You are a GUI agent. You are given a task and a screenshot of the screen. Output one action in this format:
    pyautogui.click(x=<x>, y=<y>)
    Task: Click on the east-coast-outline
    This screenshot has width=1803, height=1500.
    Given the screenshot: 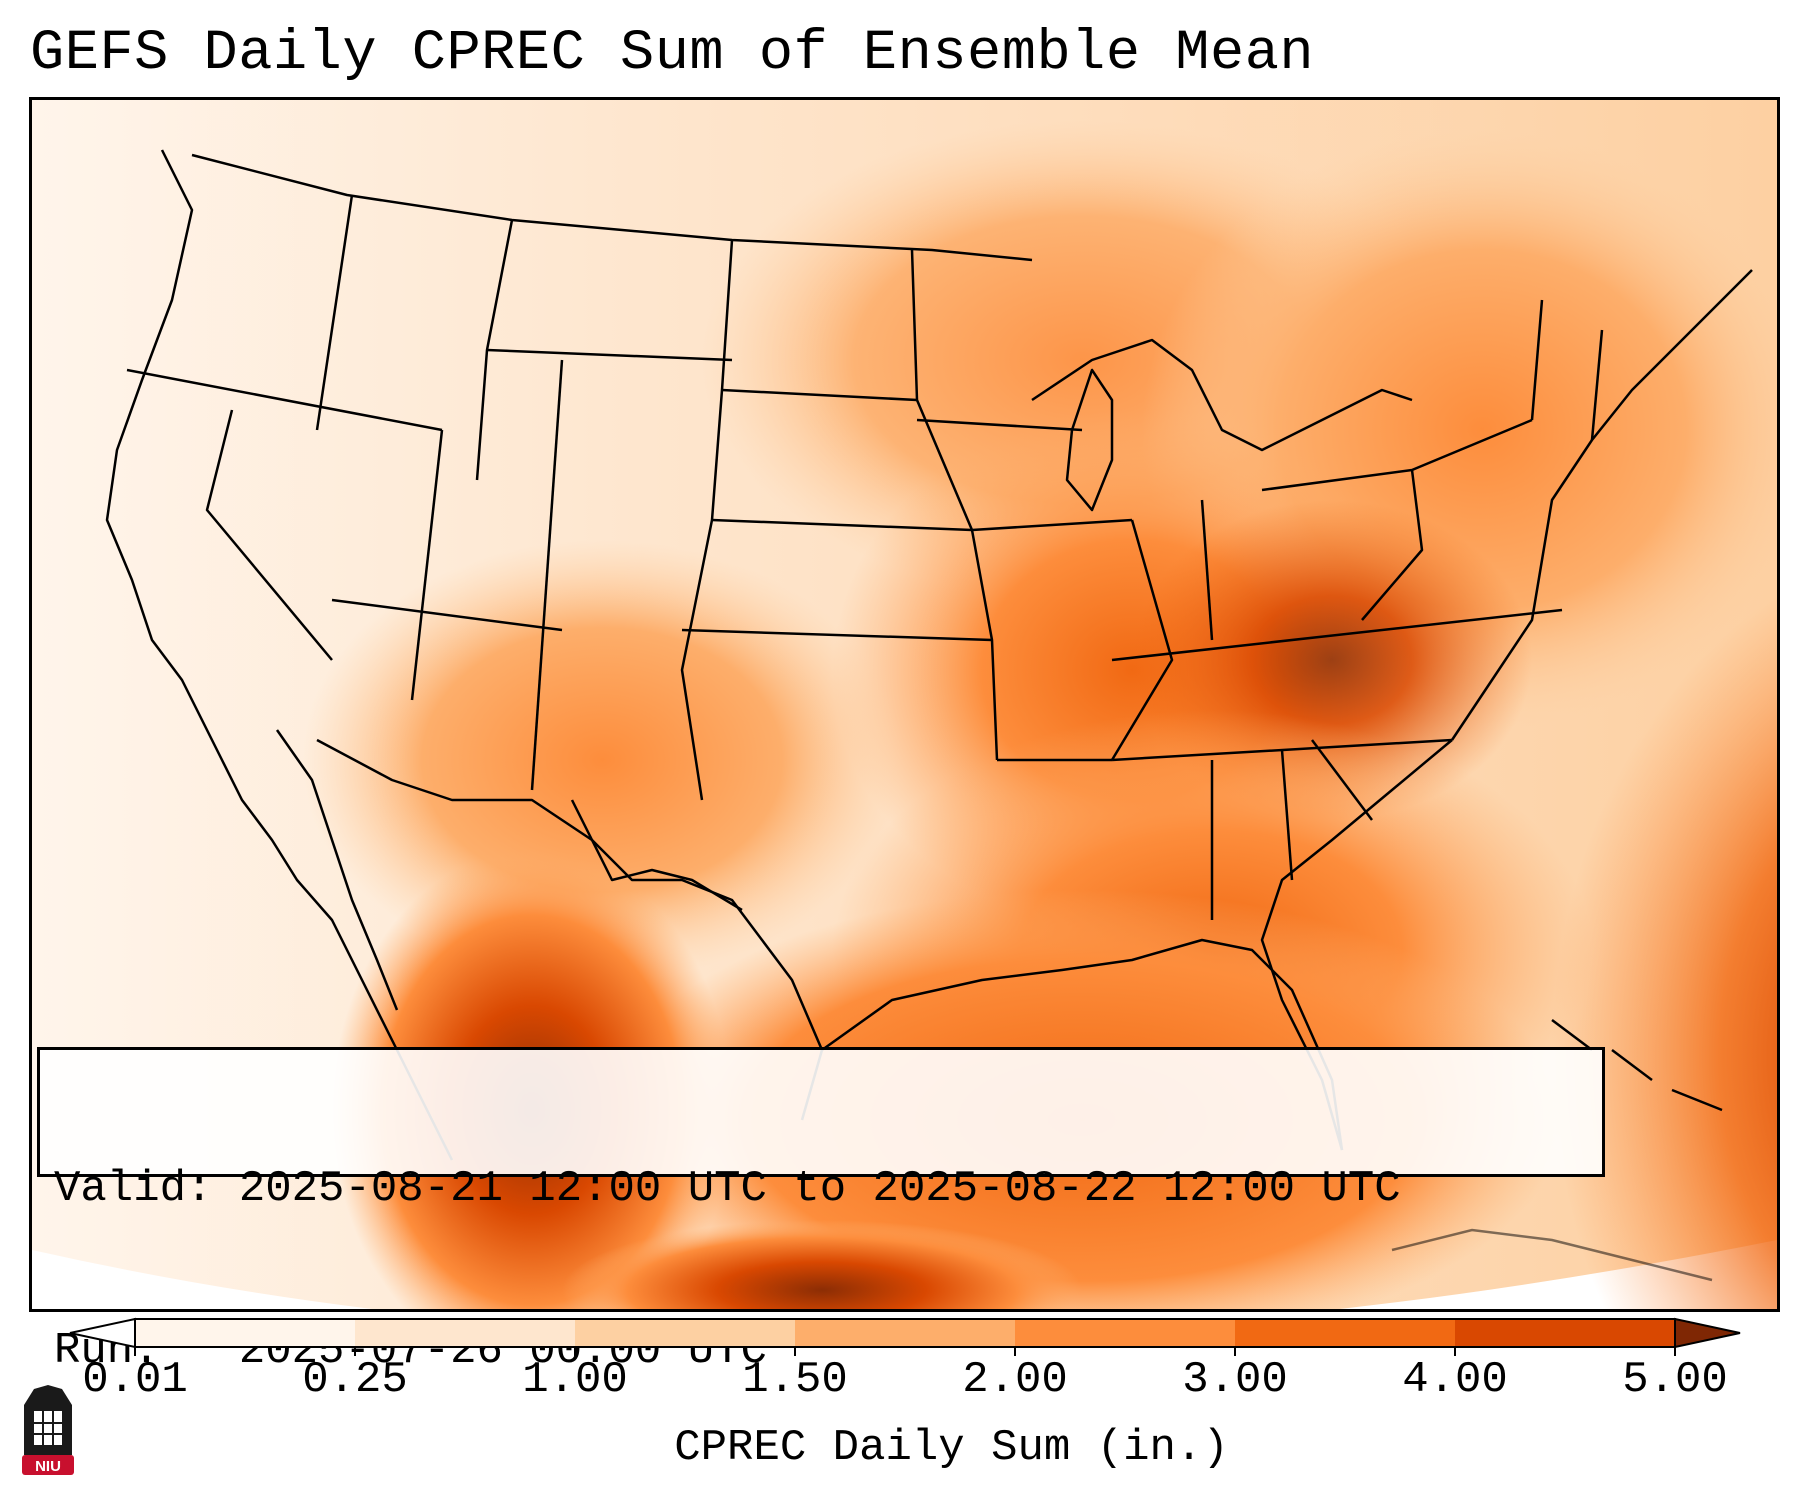 What is the action you would take?
    pyautogui.click(x=1601, y=505)
    